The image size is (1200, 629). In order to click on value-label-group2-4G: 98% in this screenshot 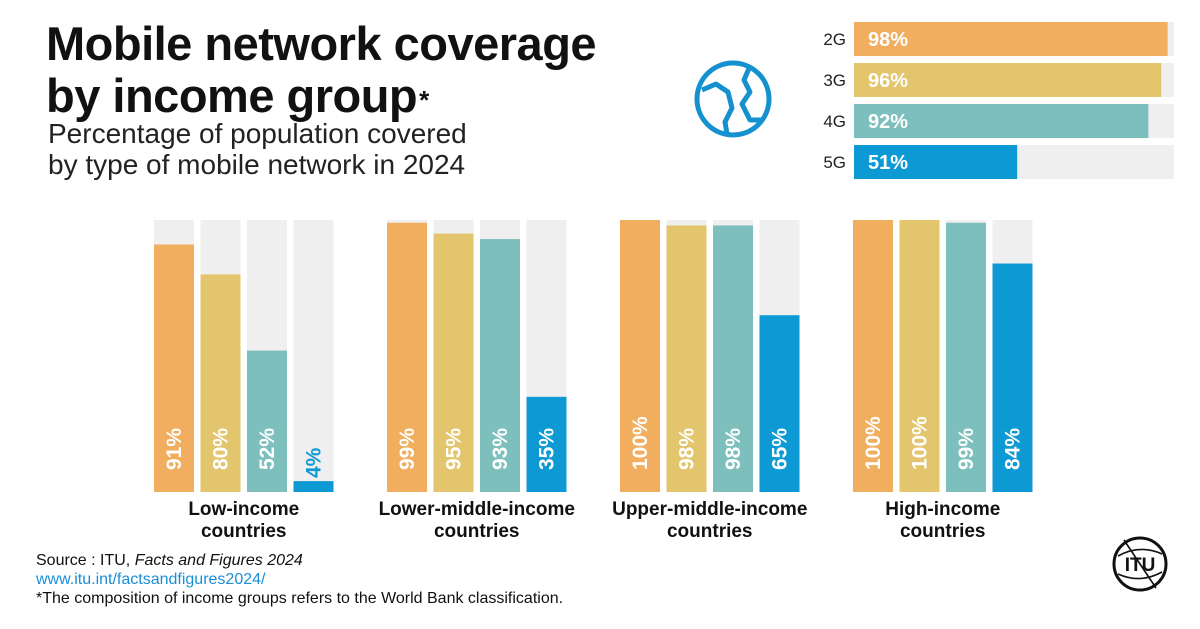, I will do `click(733, 449)`.